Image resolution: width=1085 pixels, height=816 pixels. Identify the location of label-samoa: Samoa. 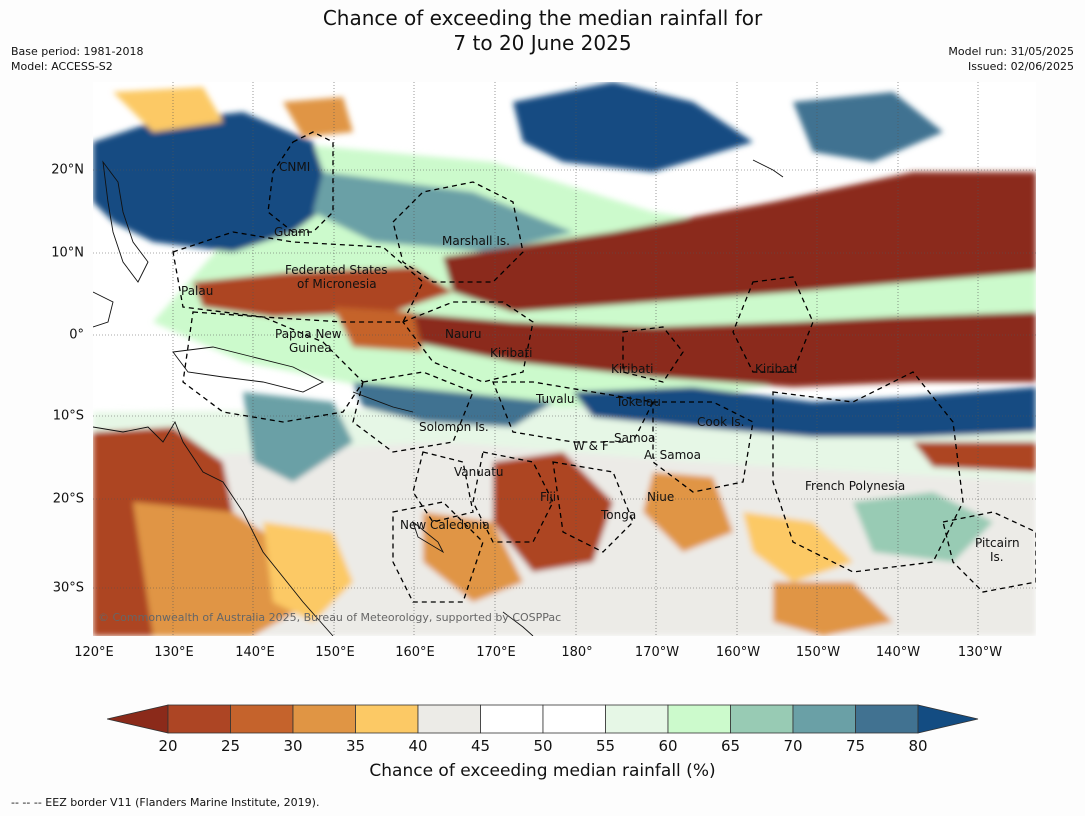
(635, 438).